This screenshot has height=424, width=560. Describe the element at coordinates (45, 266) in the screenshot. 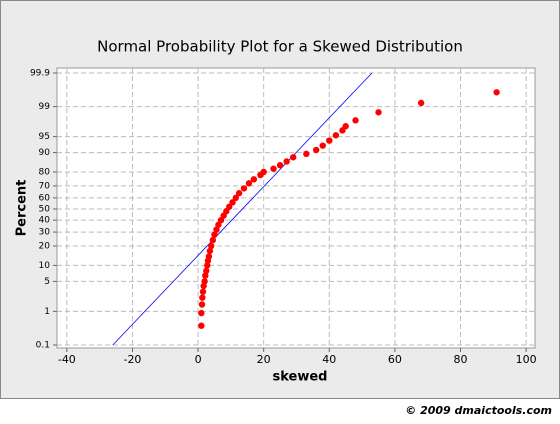

I see `y-tick-label: 10` at that location.